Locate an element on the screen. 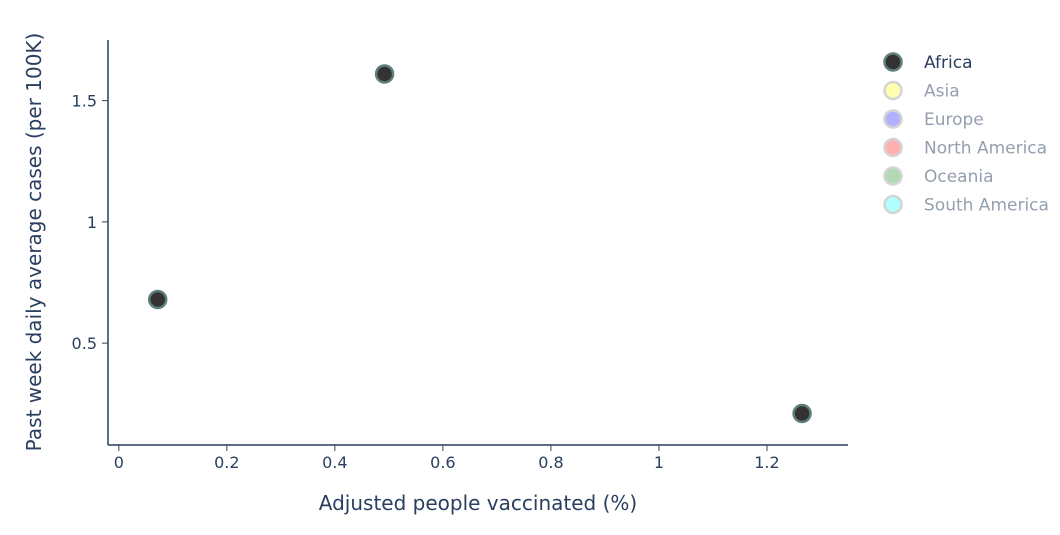 This screenshot has height=535, width=1060. x-tick-label: 1 is located at coordinates (659, 462).